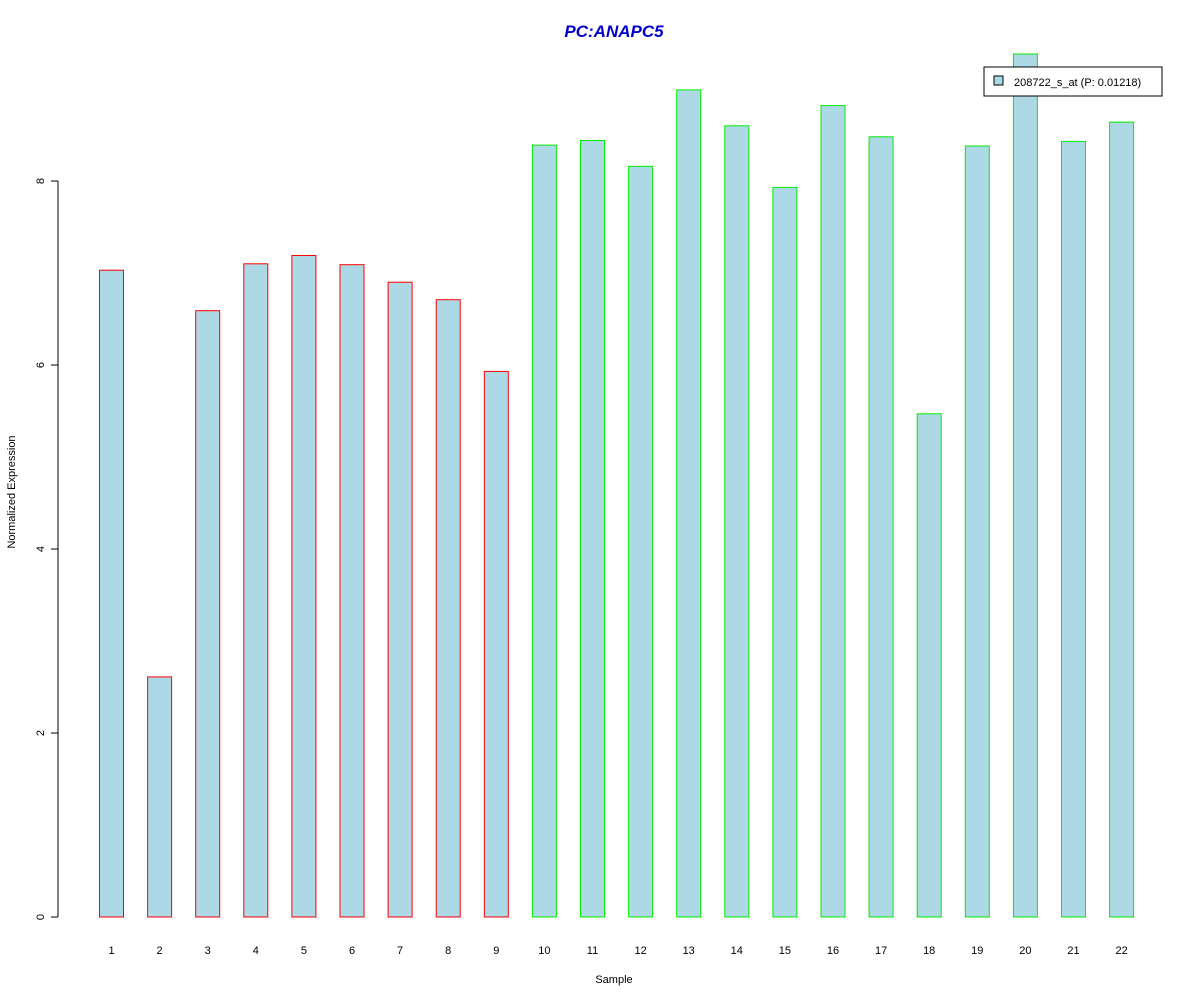 The height and width of the screenshot is (1000, 1200). What do you see at coordinates (592, 951) in the screenshot?
I see `x-tick-label: 11` at bounding box center [592, 951].